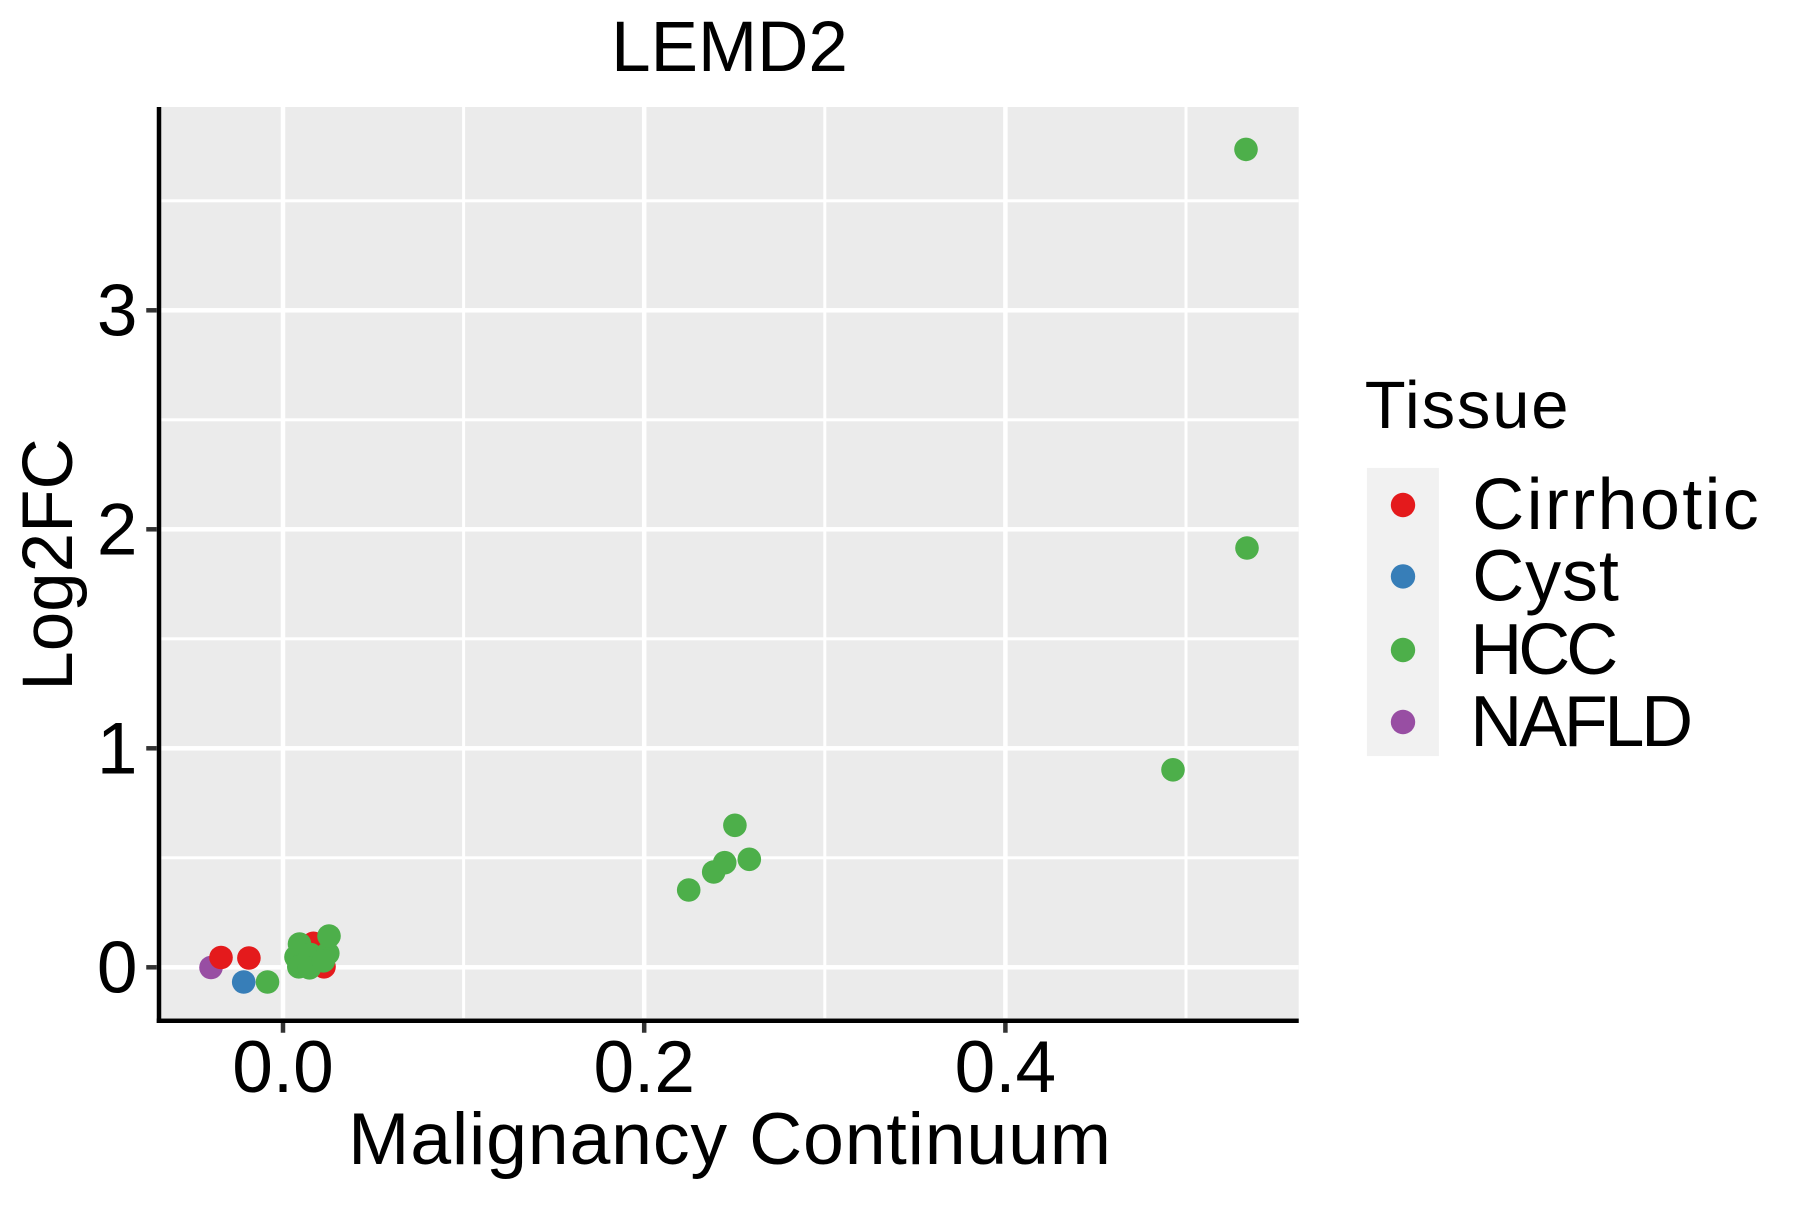  Describe the element at coordinates (48, 564) in the screenshot. I see `svg-text: Log2FC` at that location.